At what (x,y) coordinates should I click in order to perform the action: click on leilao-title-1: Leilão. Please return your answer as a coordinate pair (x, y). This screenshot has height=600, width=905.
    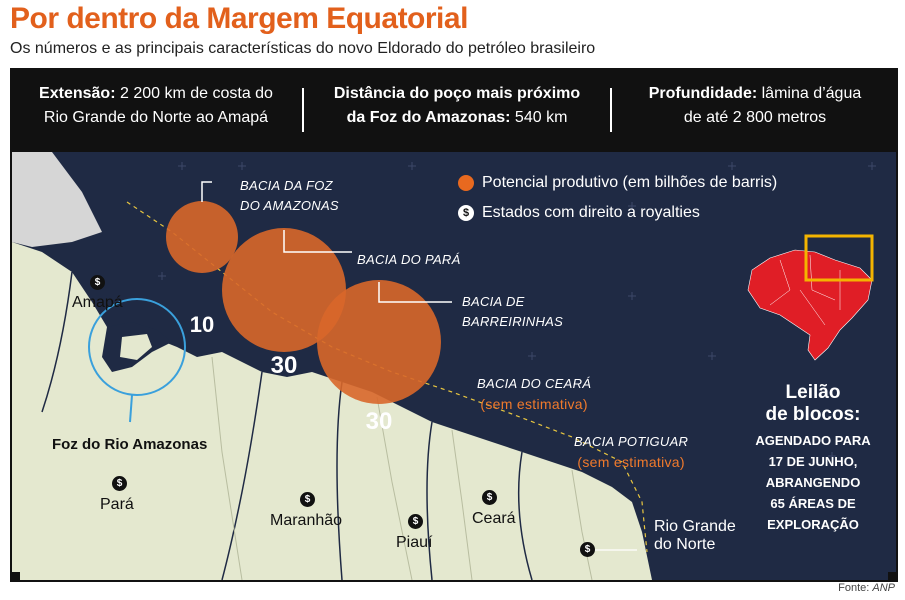
    Looking at the image, I should click on (813, 392).